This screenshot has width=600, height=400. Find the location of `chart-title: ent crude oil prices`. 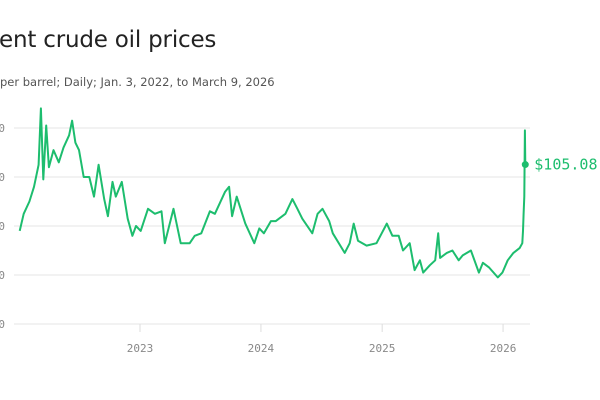

chart-title: ent crude oil prices is located at coordinates (108, 40).